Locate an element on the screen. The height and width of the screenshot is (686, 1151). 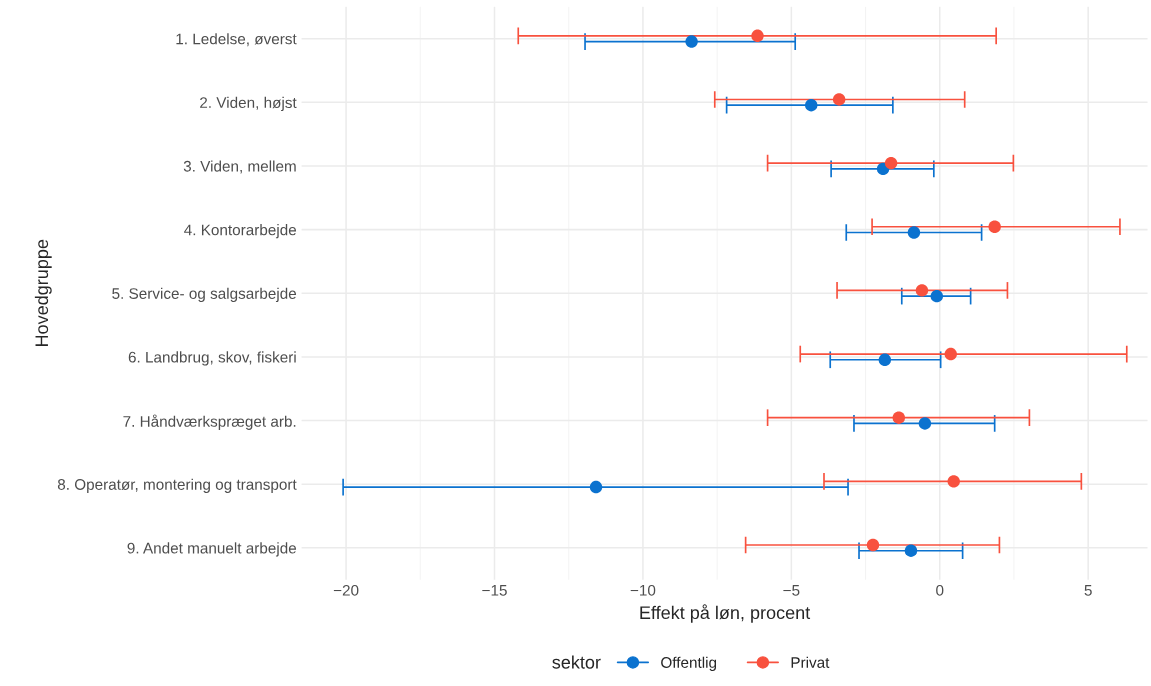
y-tick-label: 4. Kontorarbejde is located at coordinates (240, 231).